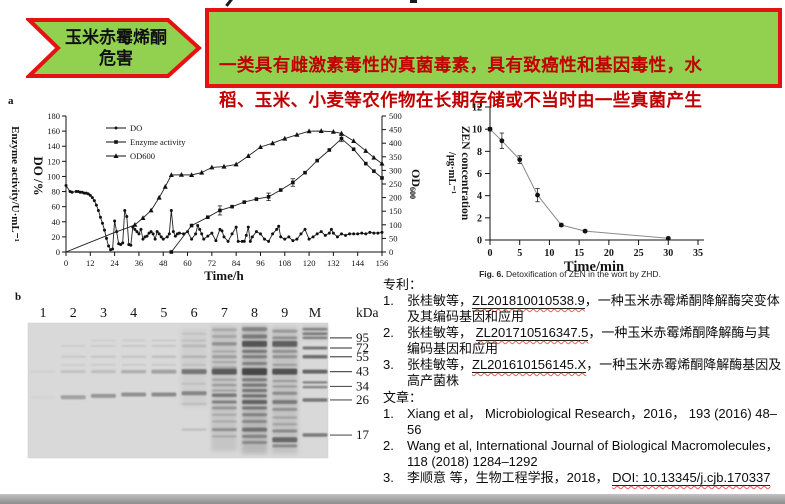 The image size is (785, 504). Describe the element at coordinates (53, 131) in the screenshot. I see `svg-text: 160` at that location.